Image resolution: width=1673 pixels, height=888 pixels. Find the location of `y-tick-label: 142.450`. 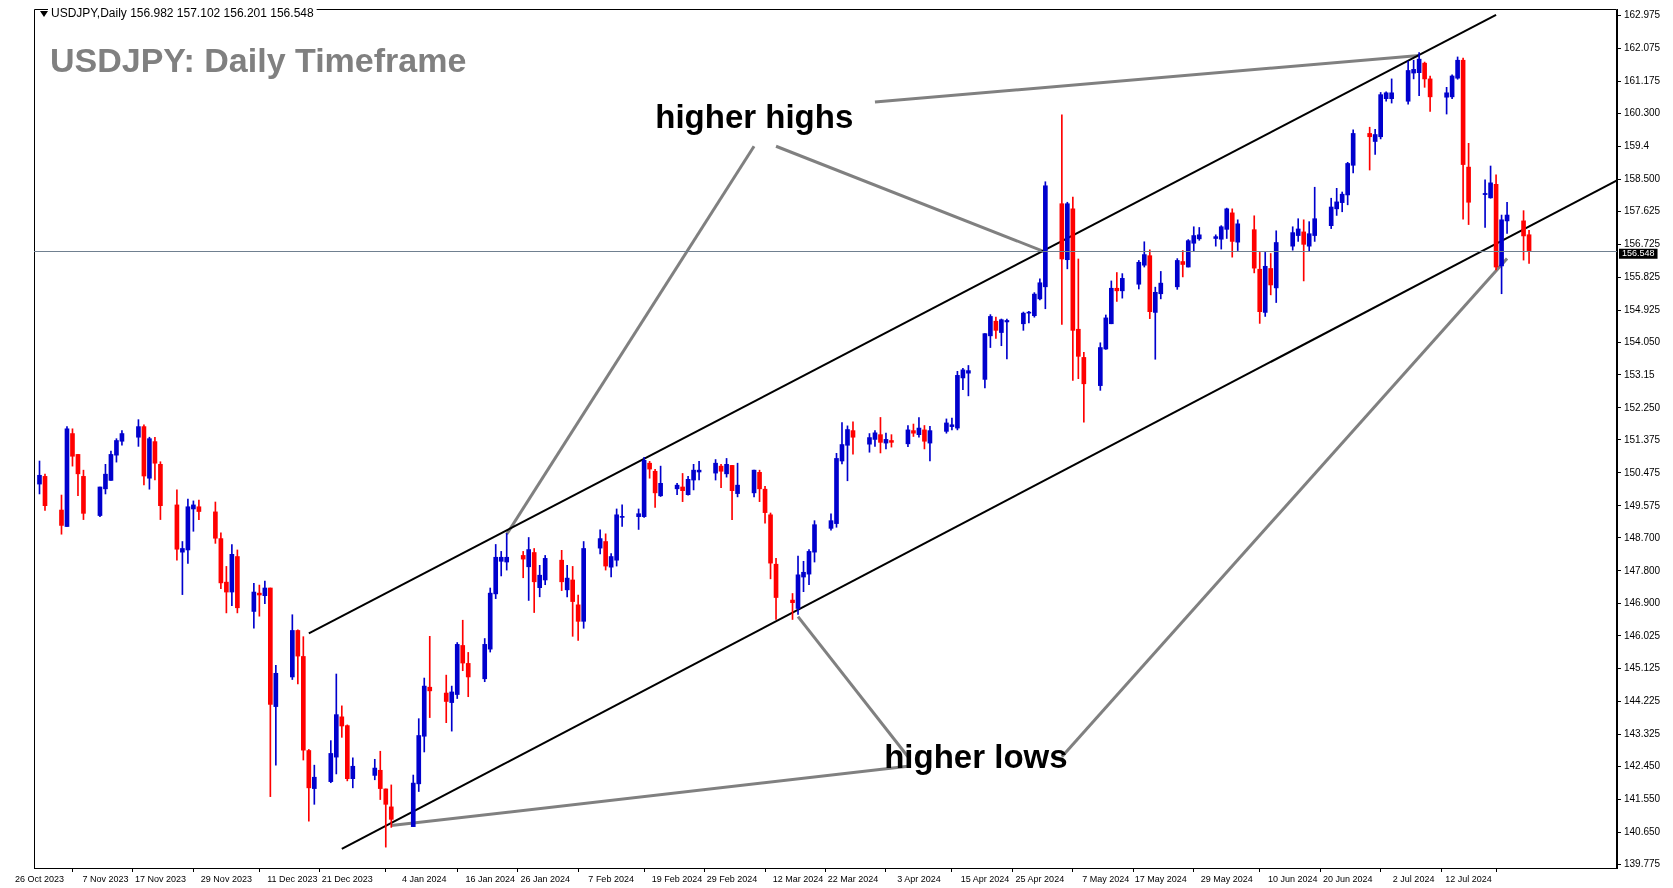

y-tick-label: 142.450 is located at coordinates (1642, 766).